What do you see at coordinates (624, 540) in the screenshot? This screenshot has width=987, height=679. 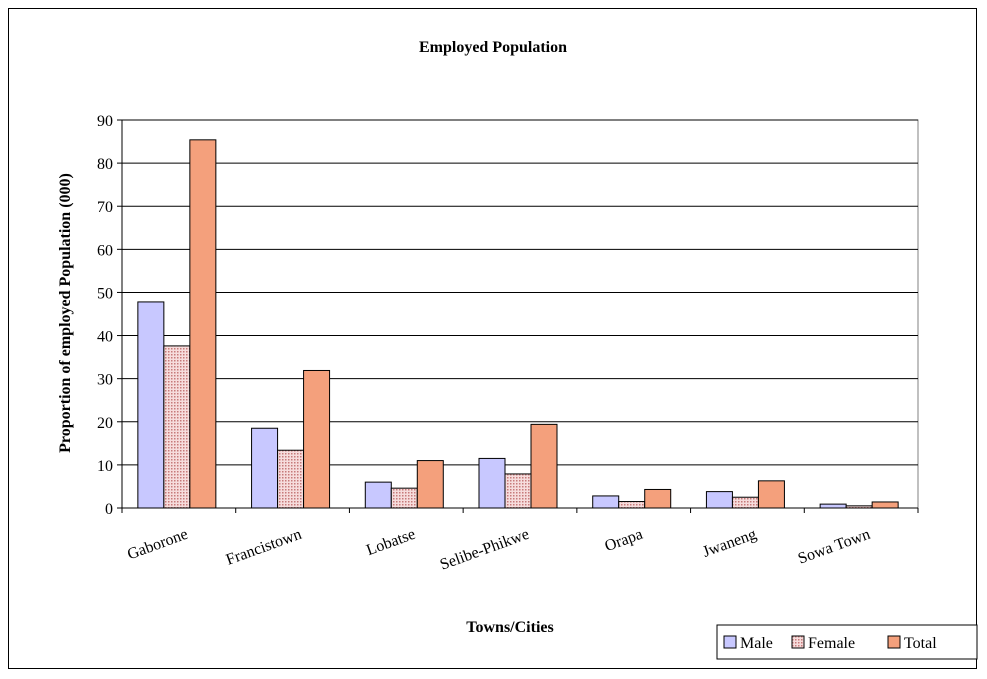 I see `x-tick-label: Orapa` at bounding box center [624, 540].